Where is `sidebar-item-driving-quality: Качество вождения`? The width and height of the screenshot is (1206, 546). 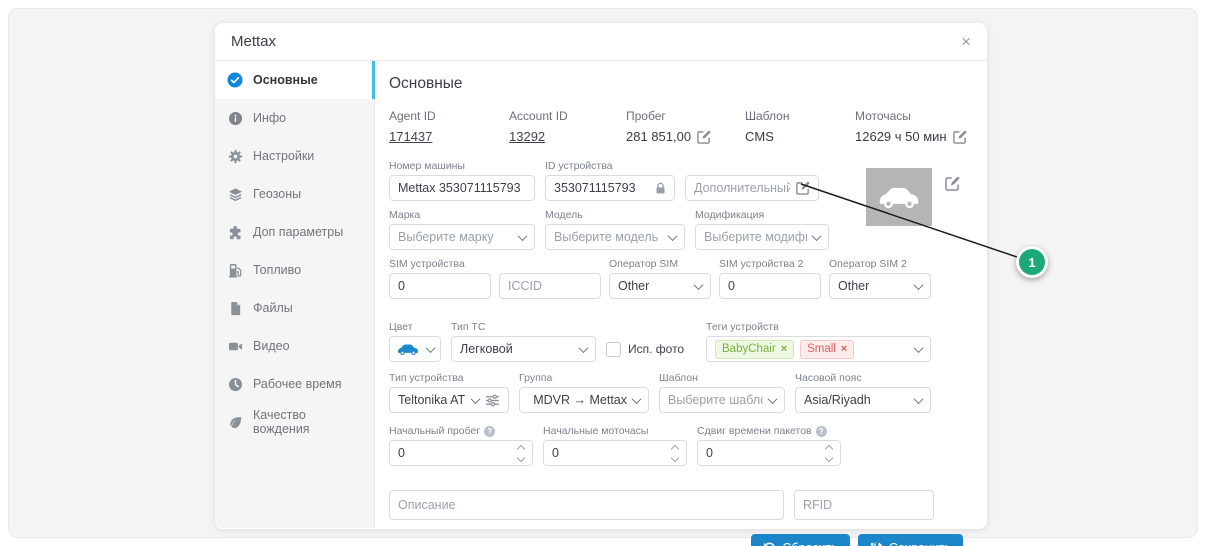 sidebar-item-driving-quality: Качество вождения is located at coordinates (294, 422).